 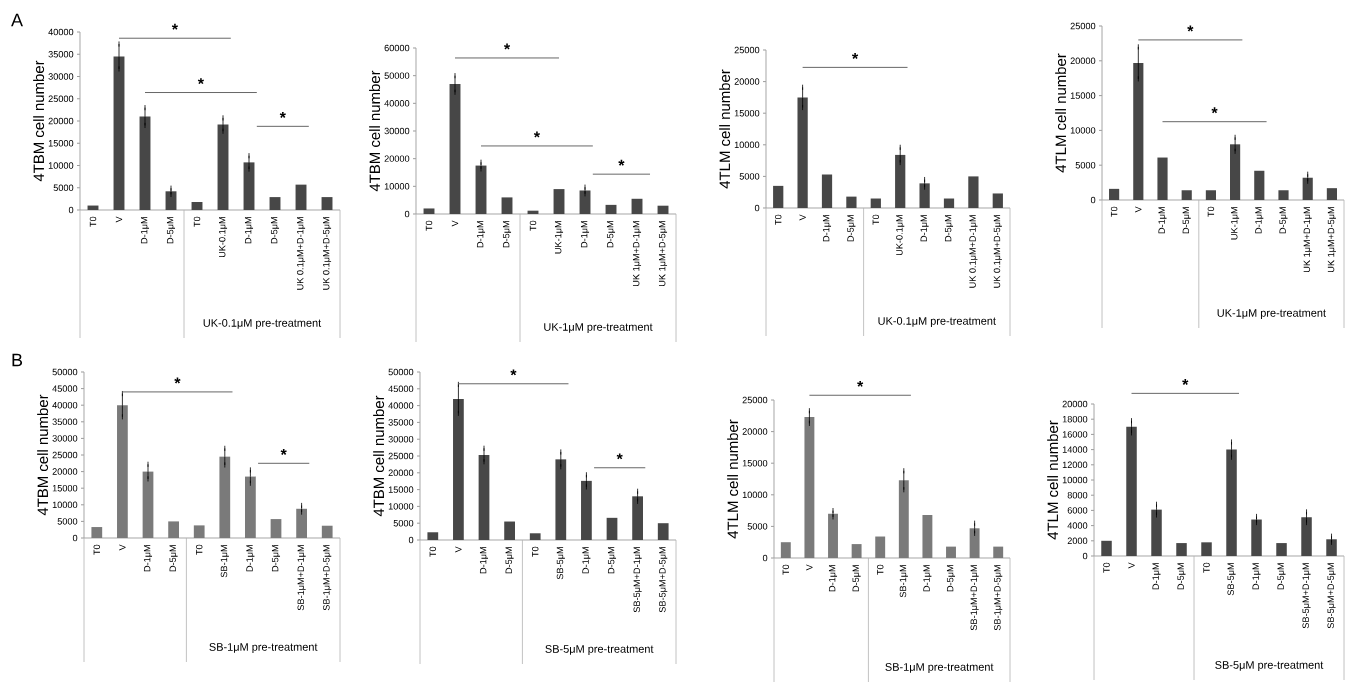 I want to click on chart-title: A, so click(x=17, y=20).